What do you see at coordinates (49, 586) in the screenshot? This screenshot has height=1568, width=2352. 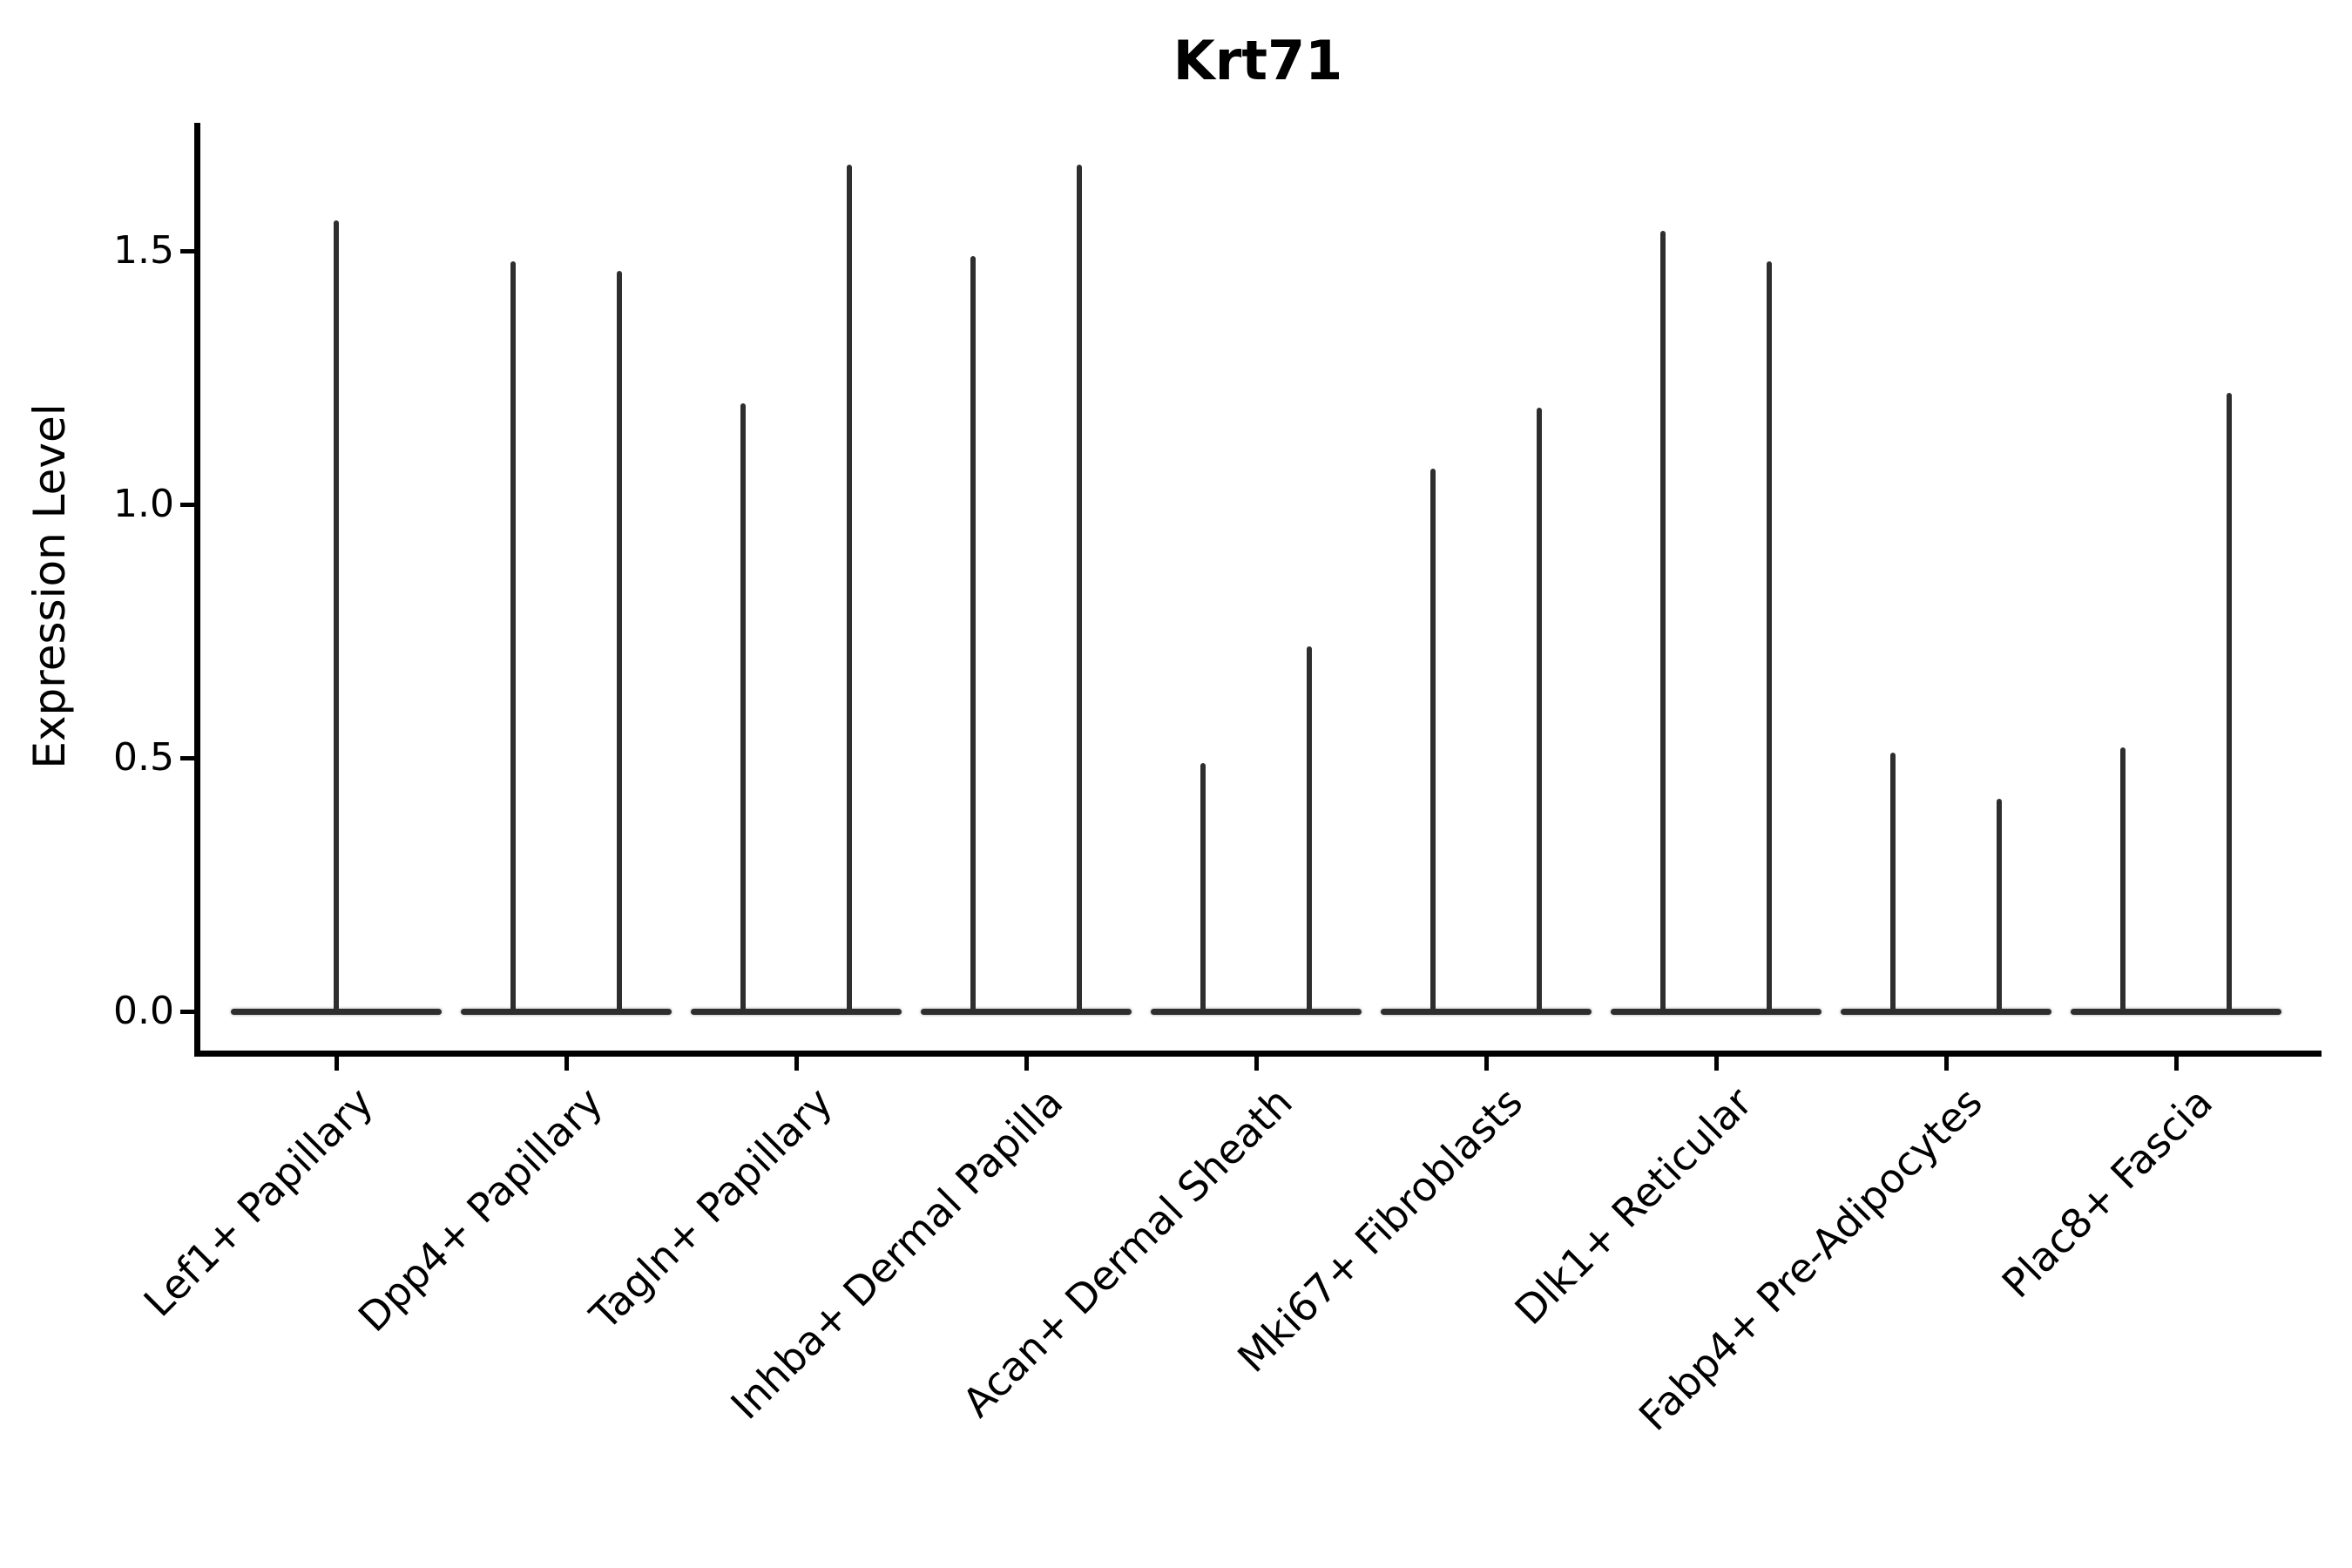 I see `y-axis-label-text: Expression Level` at bounding box center [49, 586].